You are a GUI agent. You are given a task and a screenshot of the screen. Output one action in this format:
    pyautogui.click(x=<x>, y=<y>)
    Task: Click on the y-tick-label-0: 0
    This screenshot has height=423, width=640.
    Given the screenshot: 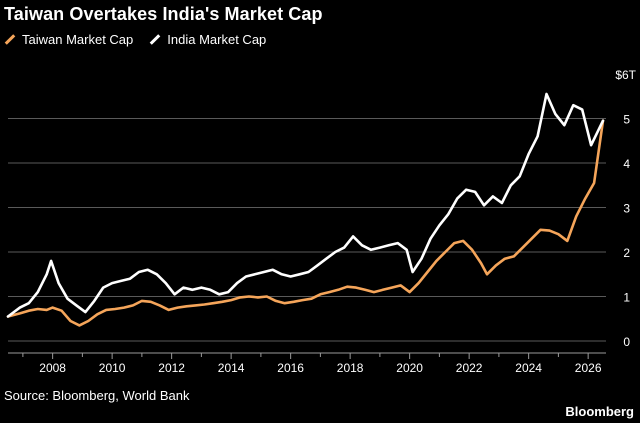 What is the action you would take?
    pyautogui.click(x=626, y=342)
    